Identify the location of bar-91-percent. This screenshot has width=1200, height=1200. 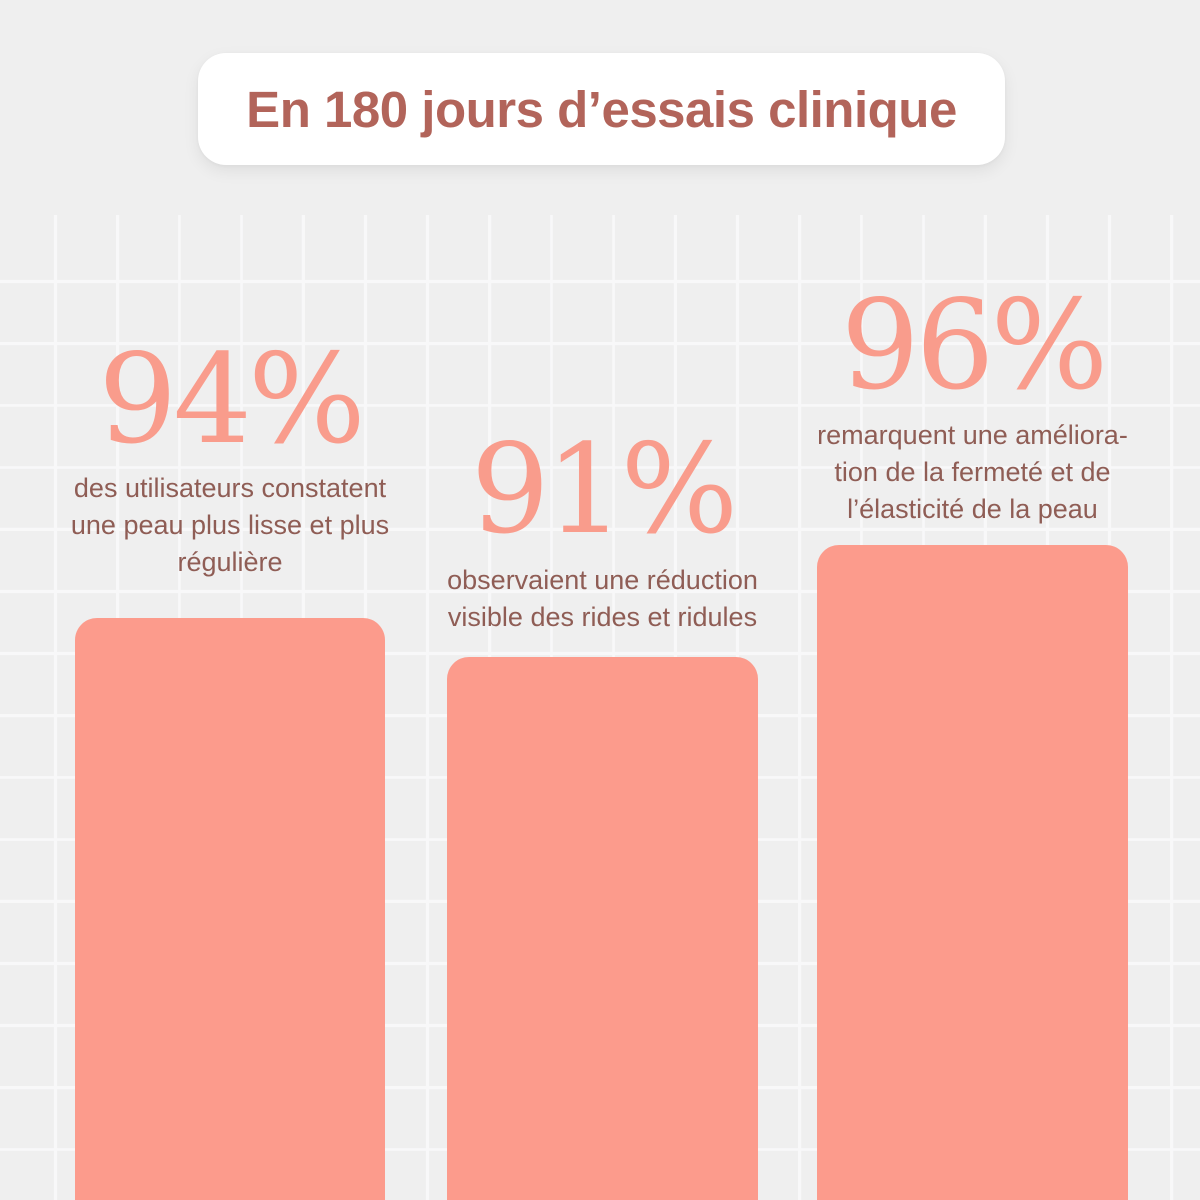
(602, 928).